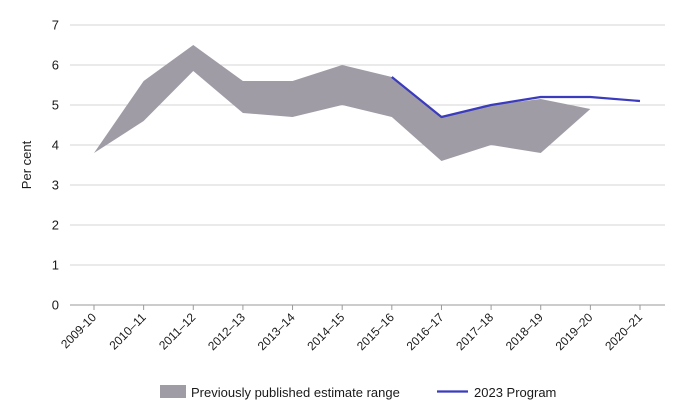 This screenshot has height=414, width=689. What do you see at coordinates (515, 392) in the screenshot?
I see `legend-label-line: 2023 Program` at bounding box center [515, 392].